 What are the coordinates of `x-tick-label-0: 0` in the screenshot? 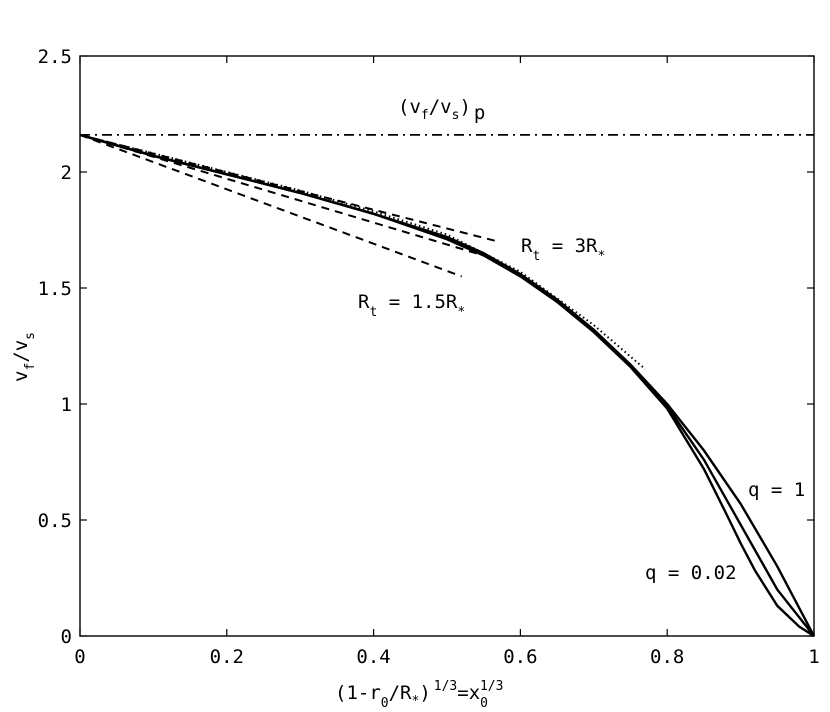 It's located at (79, 657).